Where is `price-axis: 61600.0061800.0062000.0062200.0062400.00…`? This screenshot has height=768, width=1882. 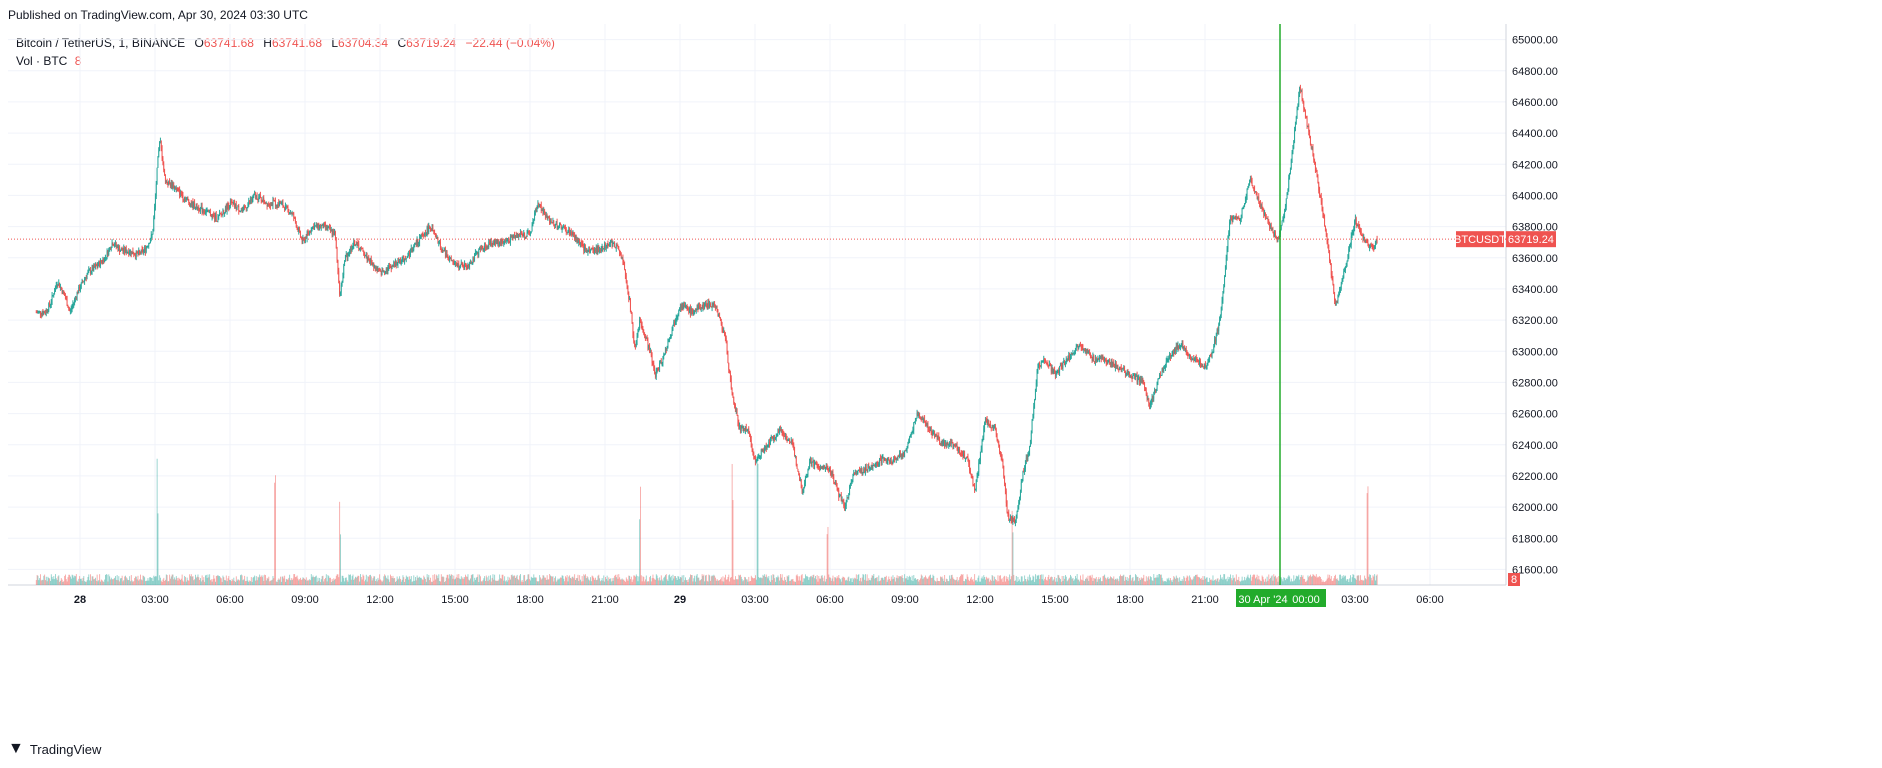 price-axis: 61600.0061800.0062000.0062200.0062400.00… is located at coordinates (1506, 310).